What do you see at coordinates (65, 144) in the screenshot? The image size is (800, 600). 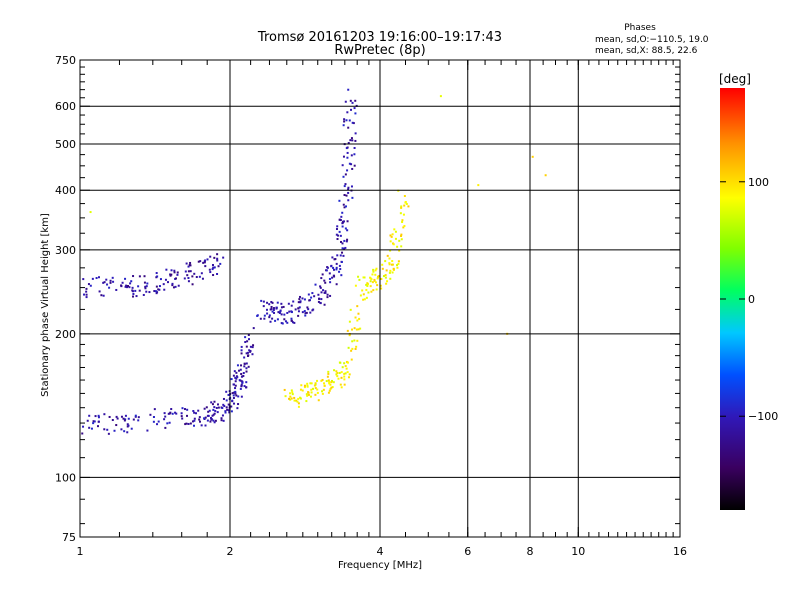 I see `y-tick-label: 500` at bounding box center [65, 144].